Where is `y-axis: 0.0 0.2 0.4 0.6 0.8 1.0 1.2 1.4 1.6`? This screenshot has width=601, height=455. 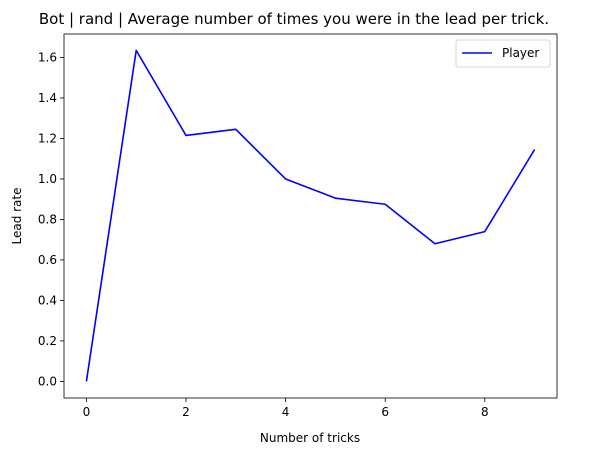 y-axis: 0.0 0.2 0.4 0.6 0.8 1.0 1.2 1.4 1.6 is located at coordinates (51, 219).